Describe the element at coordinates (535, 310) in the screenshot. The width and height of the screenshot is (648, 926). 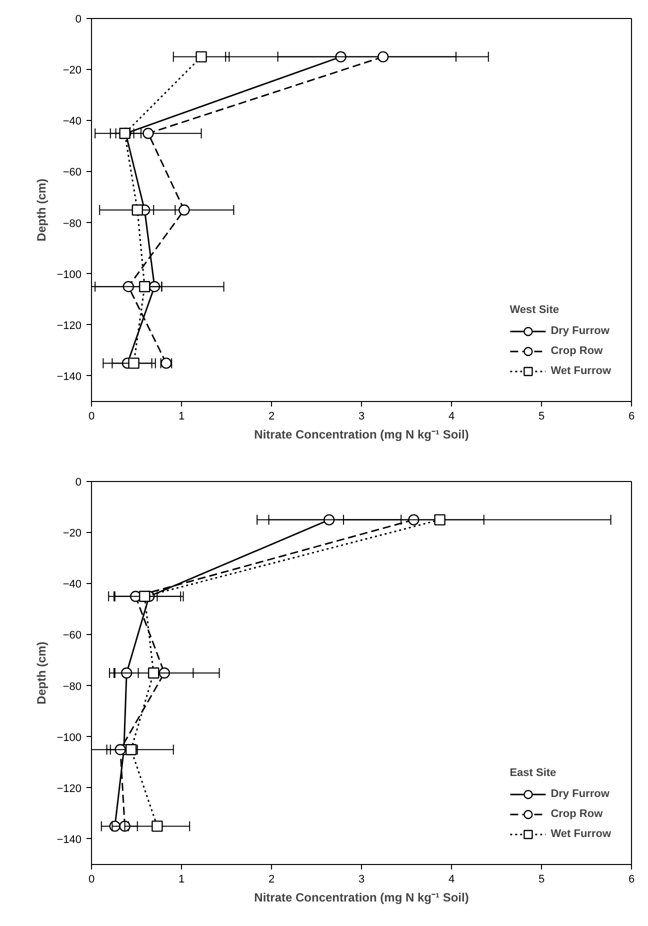
I see `legend-title: West Site` at that location.